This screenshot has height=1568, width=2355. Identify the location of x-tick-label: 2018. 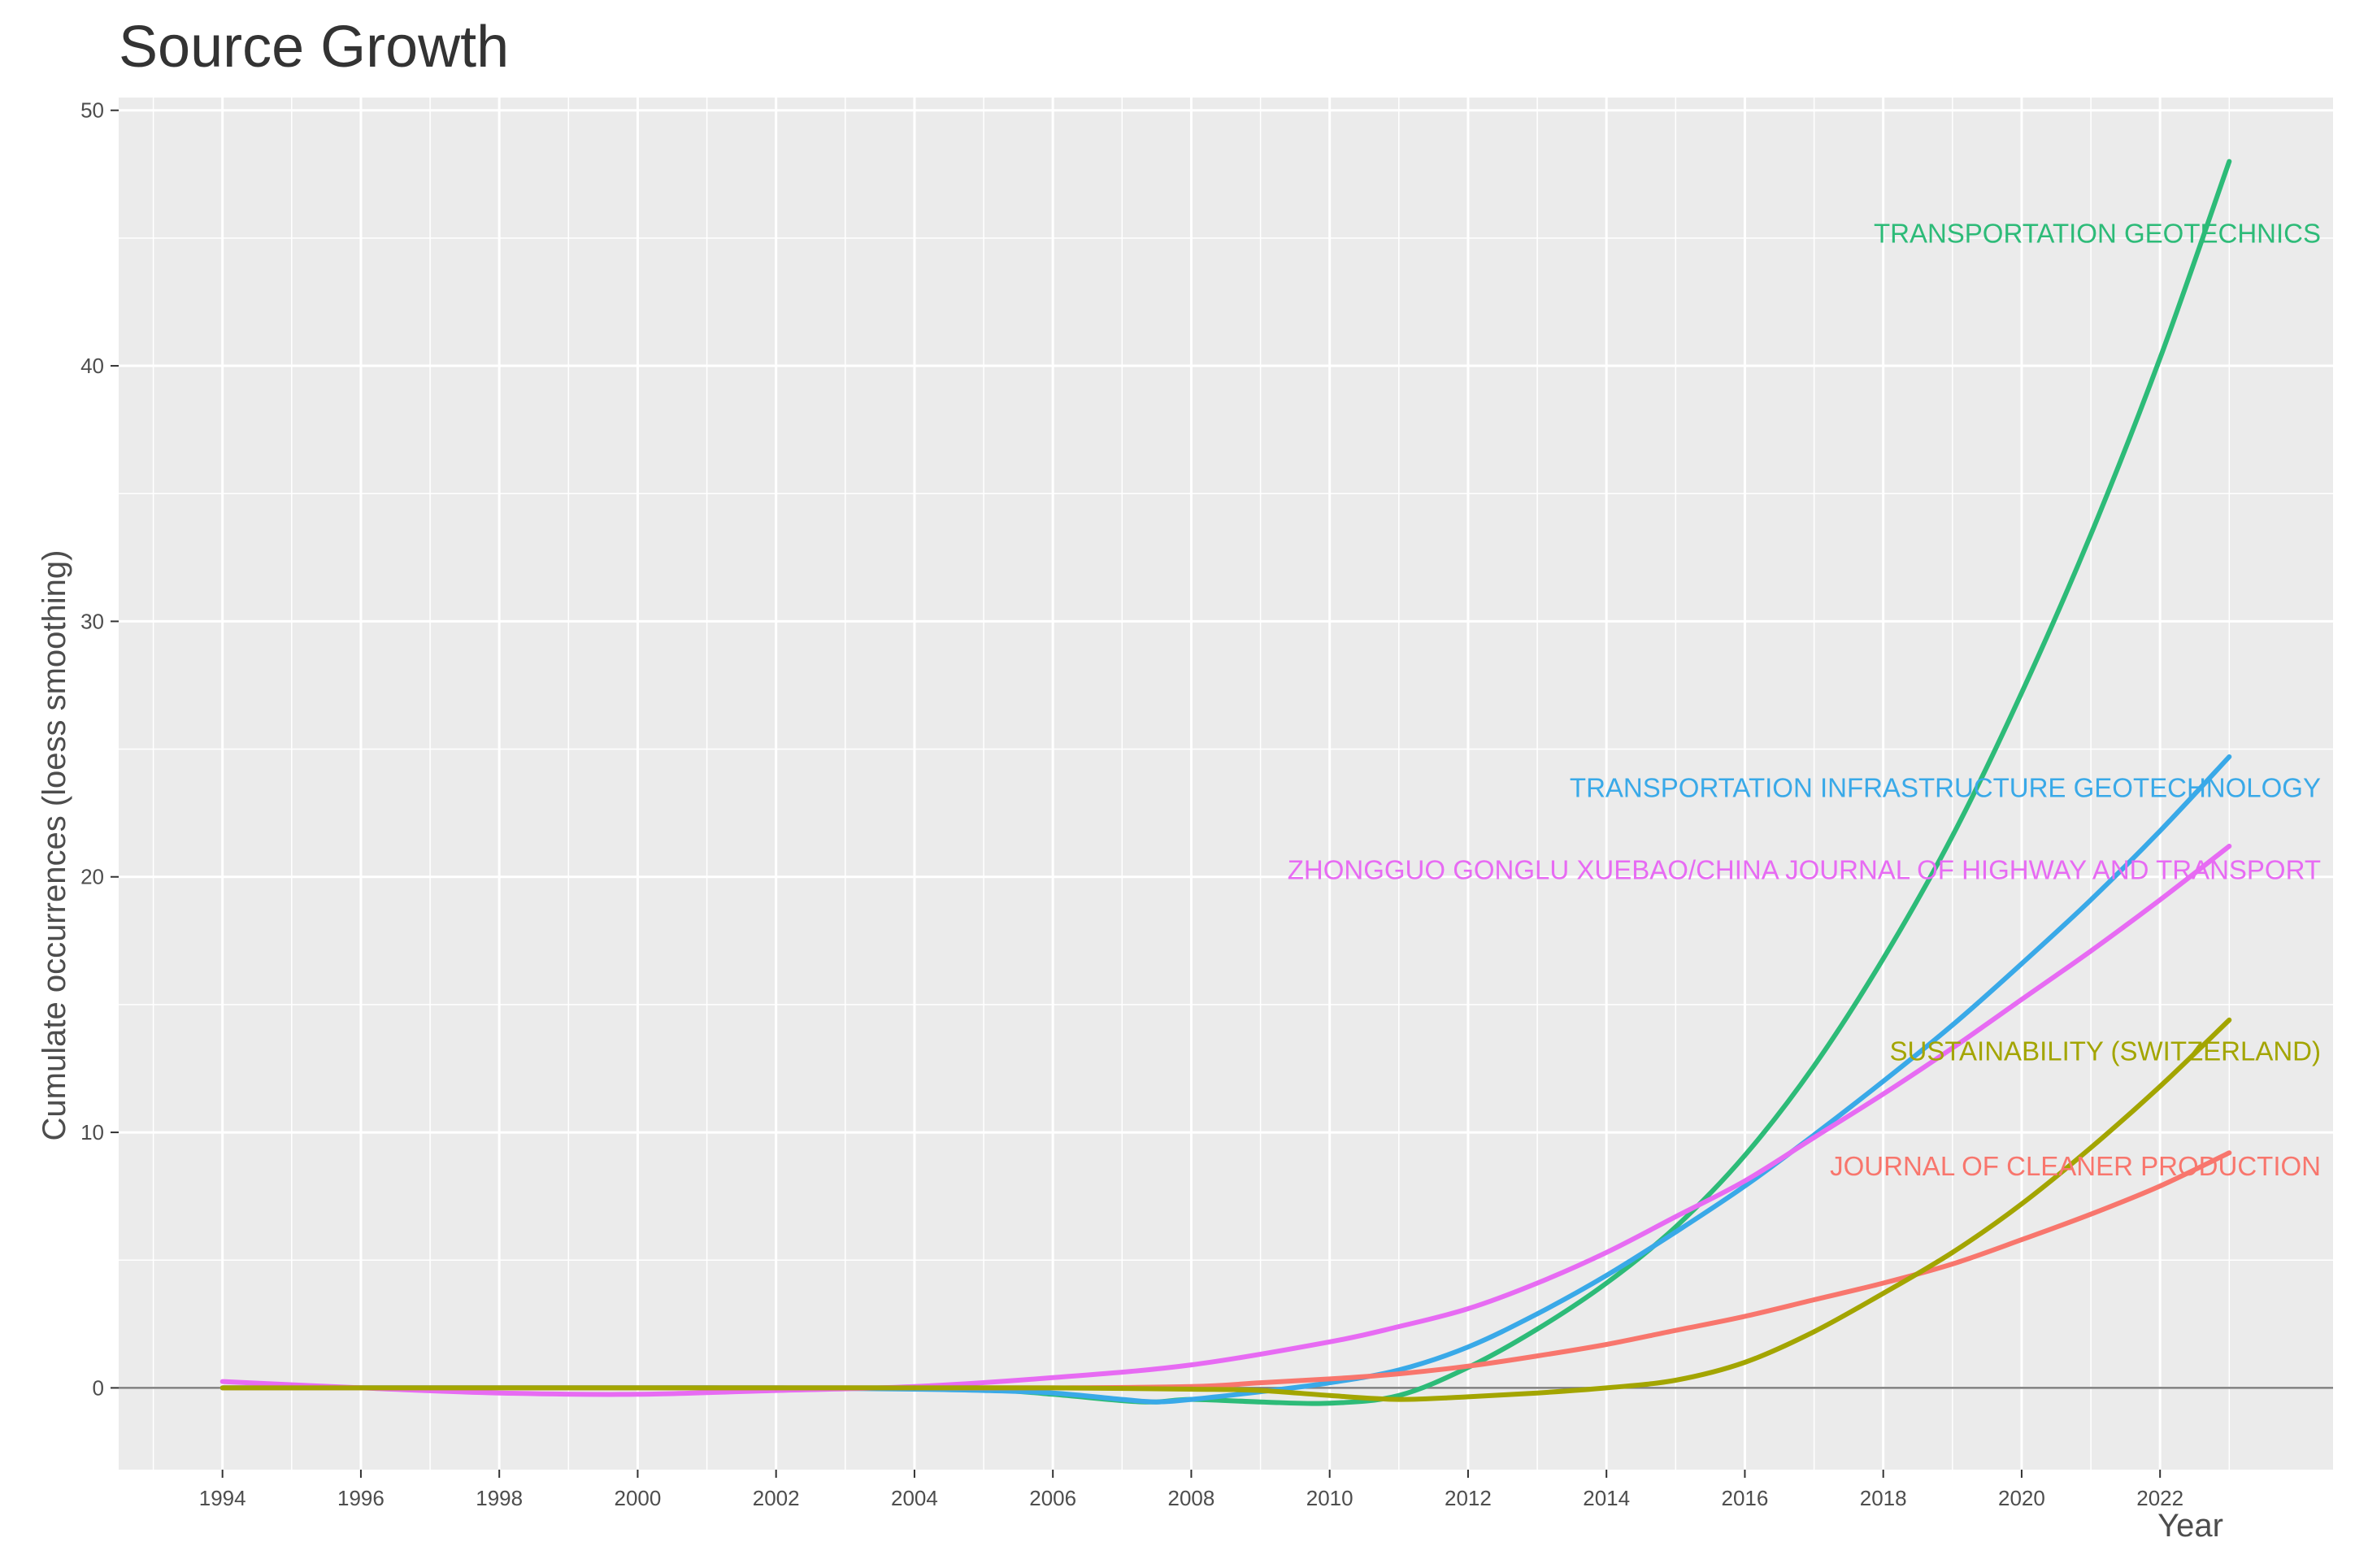
(1883, 1498).